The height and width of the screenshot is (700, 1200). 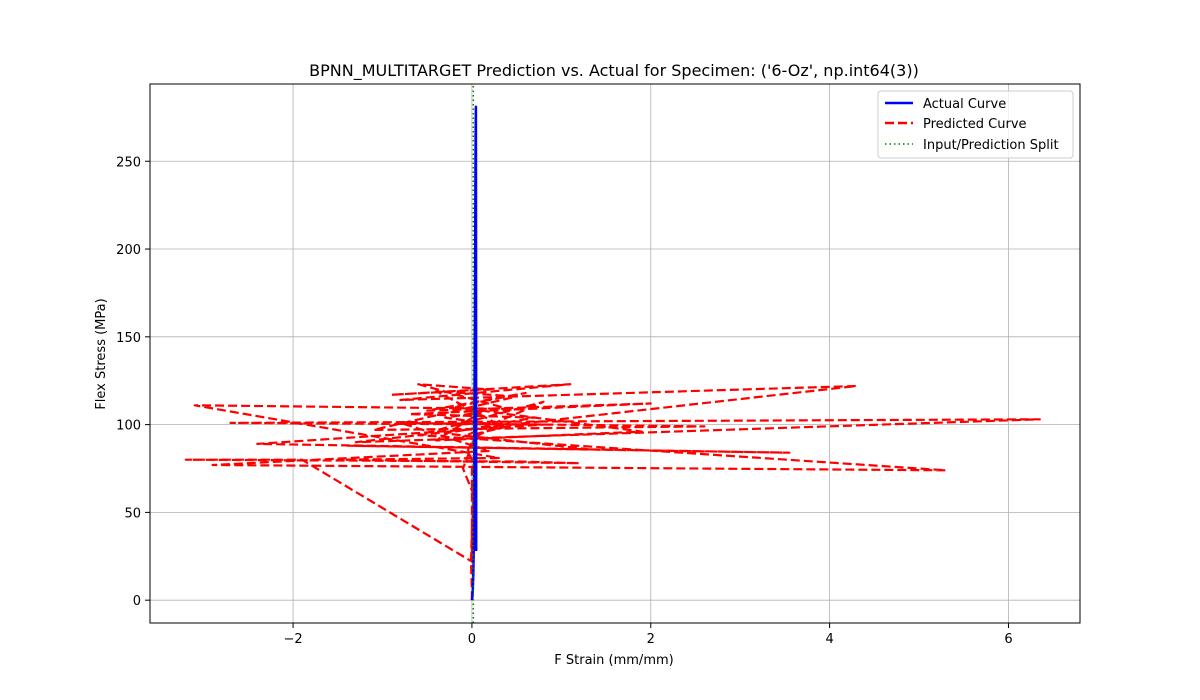 What do you see at coordinates (1008, 639) in the screenshot?
I see `x-tick-label: 6` at bounding box center [1008, 639].